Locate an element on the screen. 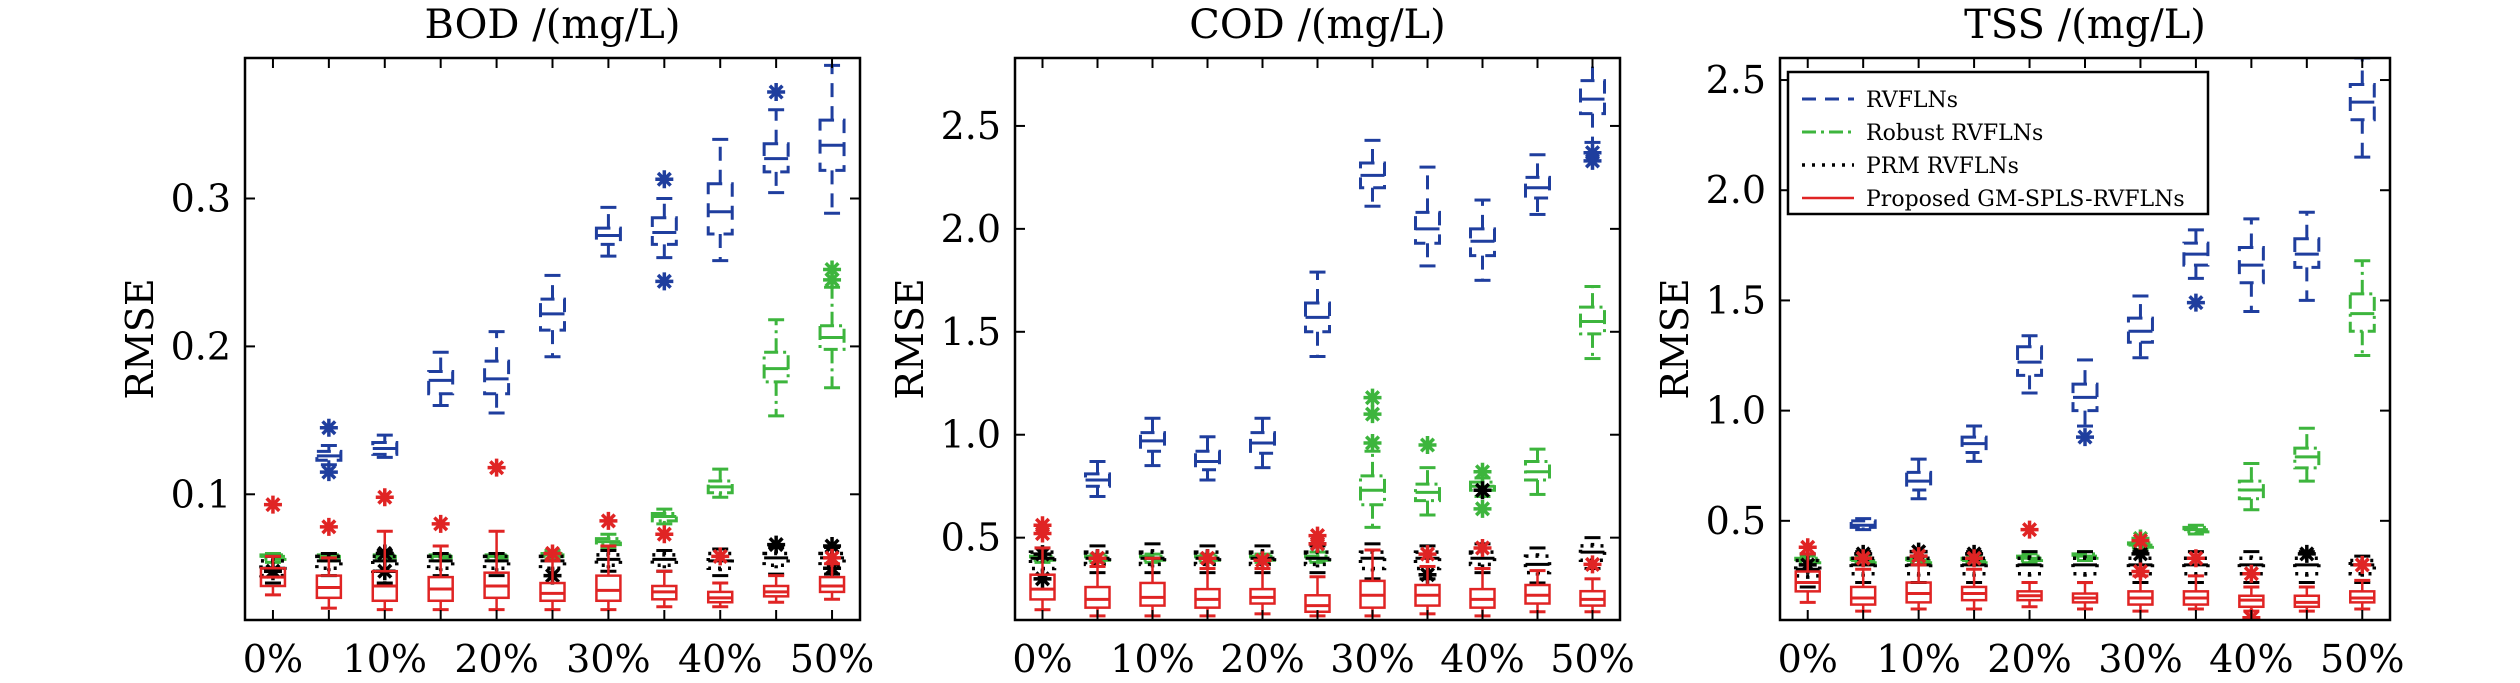 Image resolution: width=2520 pixels, height=683 pixels. y-tick-label: 0.2 is located at coordinates (201, 346).